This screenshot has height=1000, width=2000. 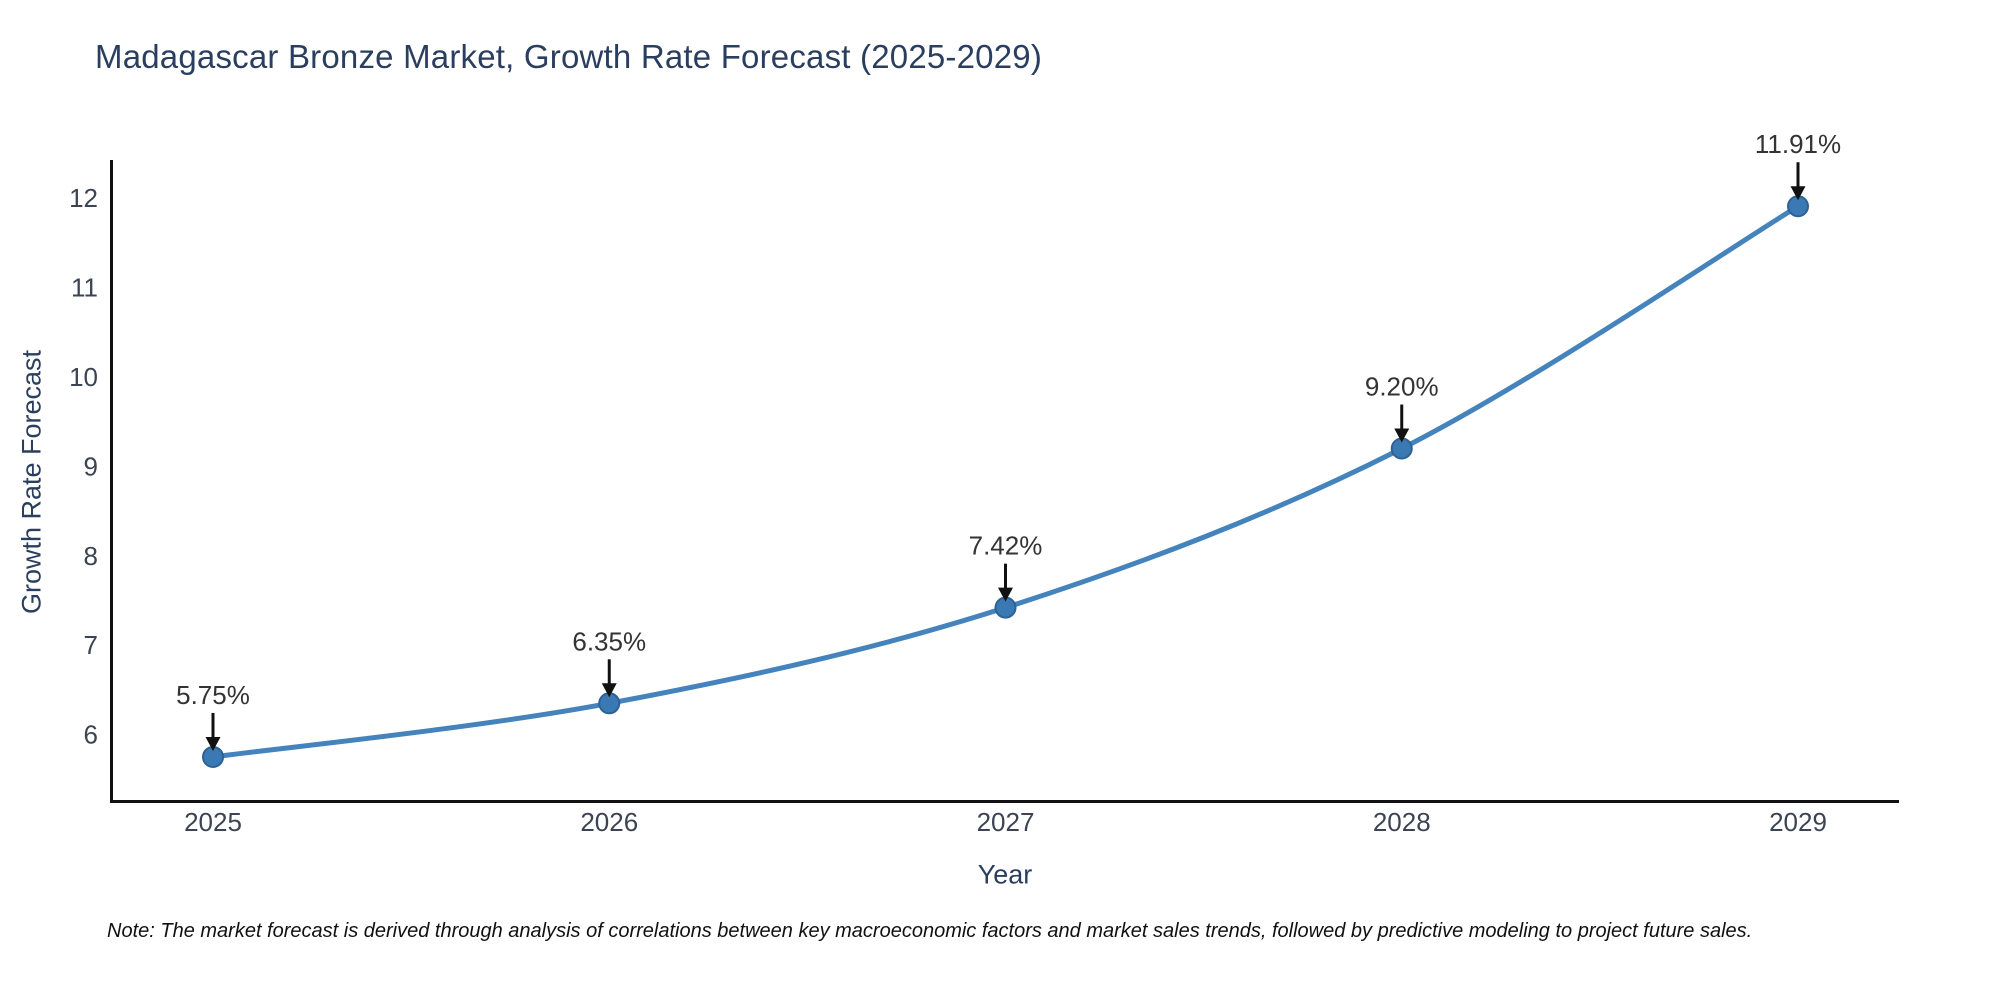 I want to click on y-tick-label: 9, so click(x=91, y=466).